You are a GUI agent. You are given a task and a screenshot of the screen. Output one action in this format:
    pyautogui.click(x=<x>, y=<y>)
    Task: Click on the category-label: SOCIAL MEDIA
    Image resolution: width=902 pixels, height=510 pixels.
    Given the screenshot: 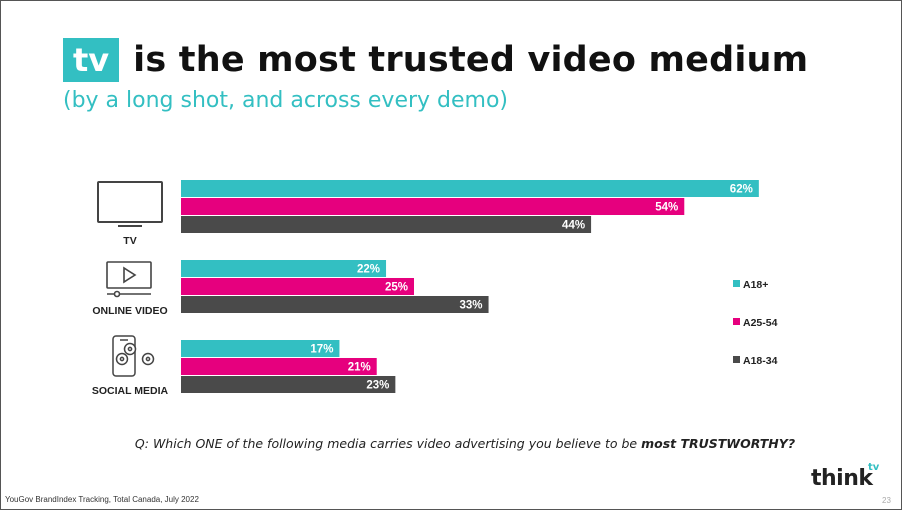 What is the action you would take?
    pyautogui.click(x=130, y=391)
    